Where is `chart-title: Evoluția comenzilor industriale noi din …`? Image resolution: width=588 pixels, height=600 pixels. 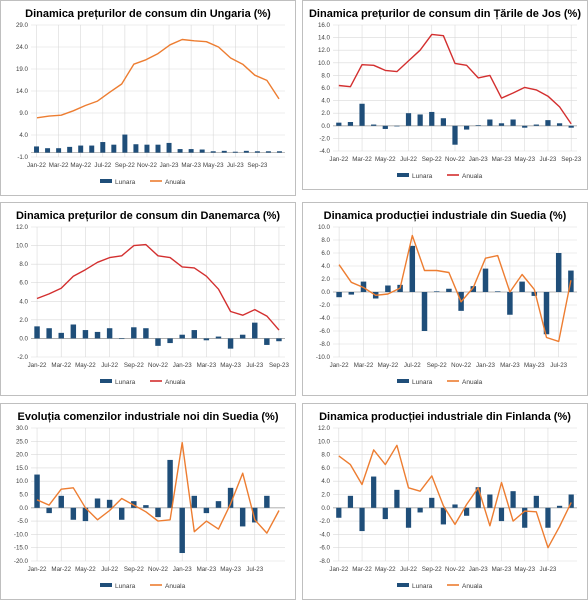
chart-title: Evoluția comenzilor industriale noi din … is located at coordinates (148, 417).